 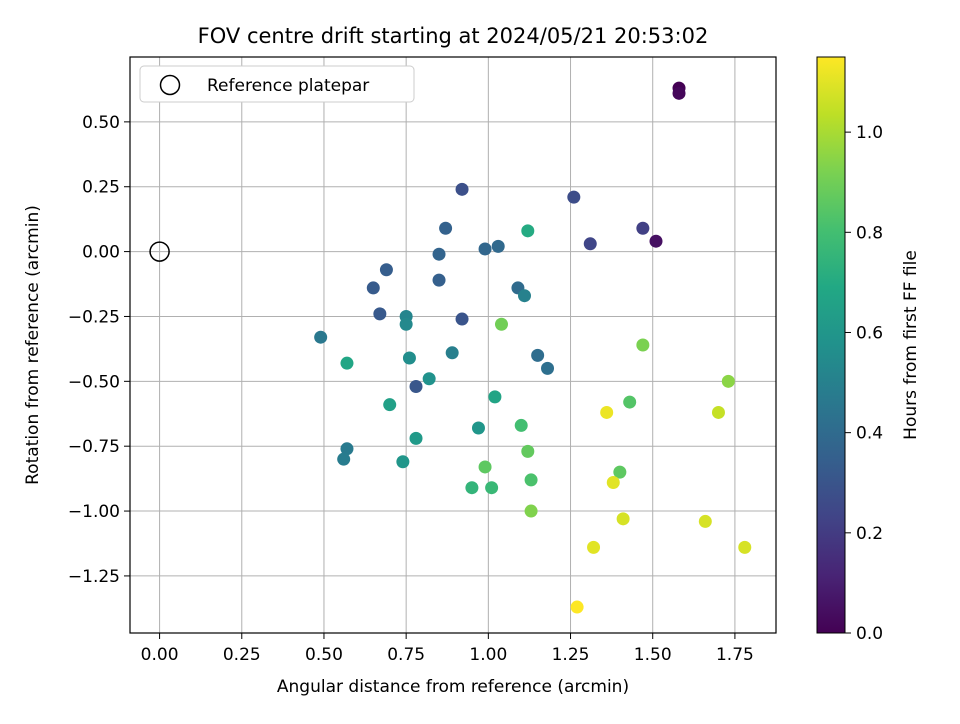 What do you see at coordinates (288, 86) in the screenshot?
I see `legend-entry-reference: Reference platepar` at bounding box center [288, 86].